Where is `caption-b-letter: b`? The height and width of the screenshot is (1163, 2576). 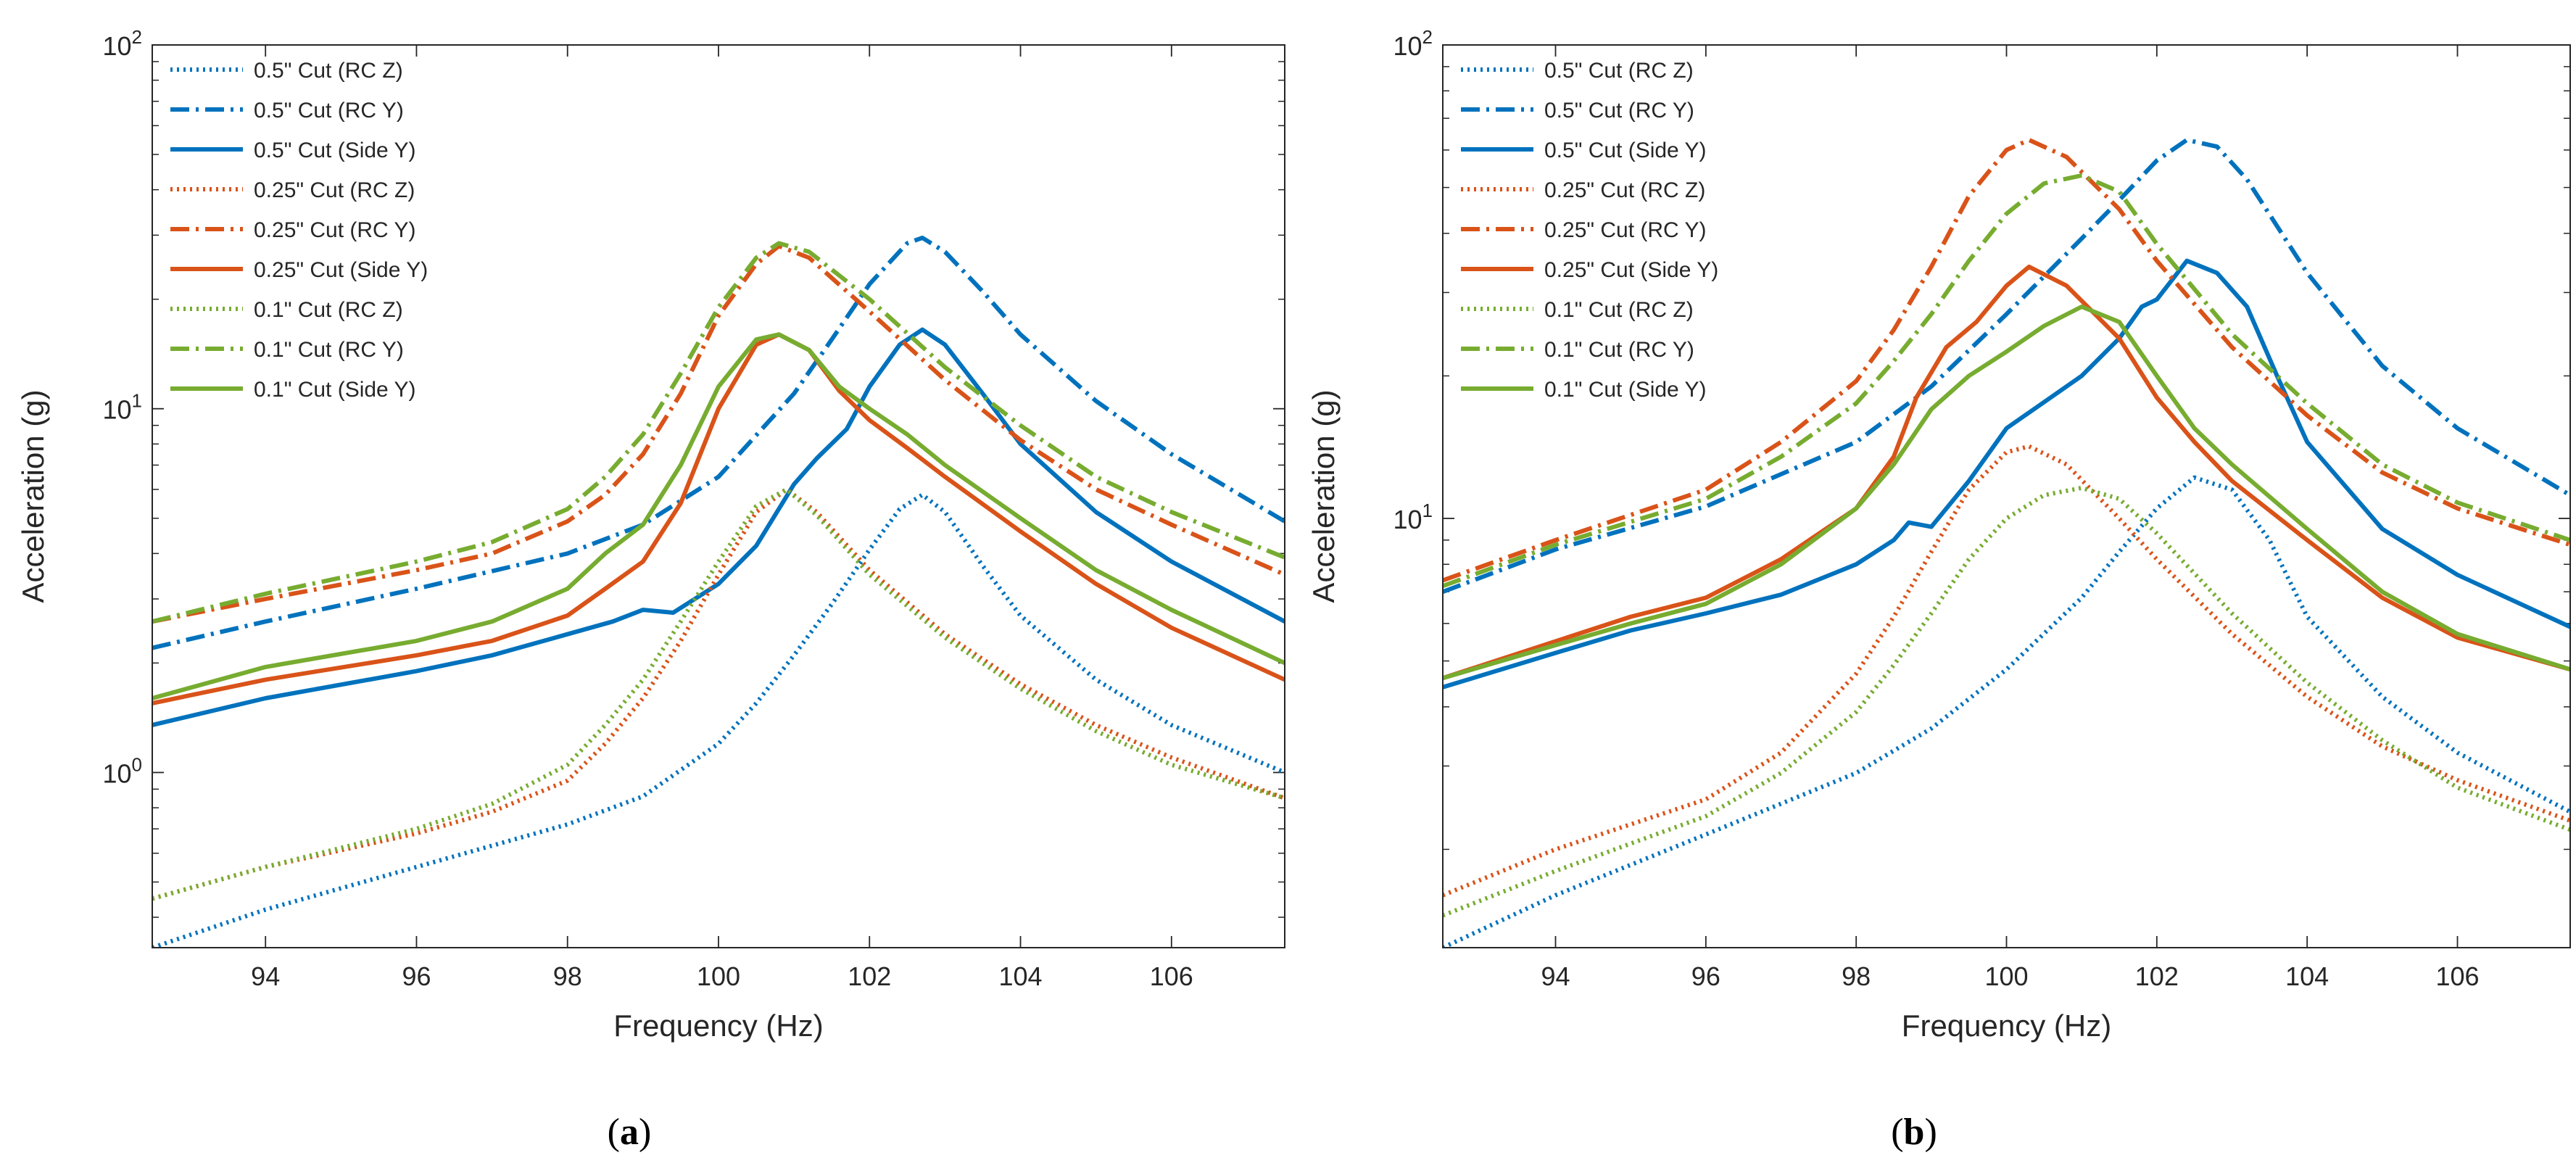
caption-b-letter: b is located at coordinates (1915, 1132).